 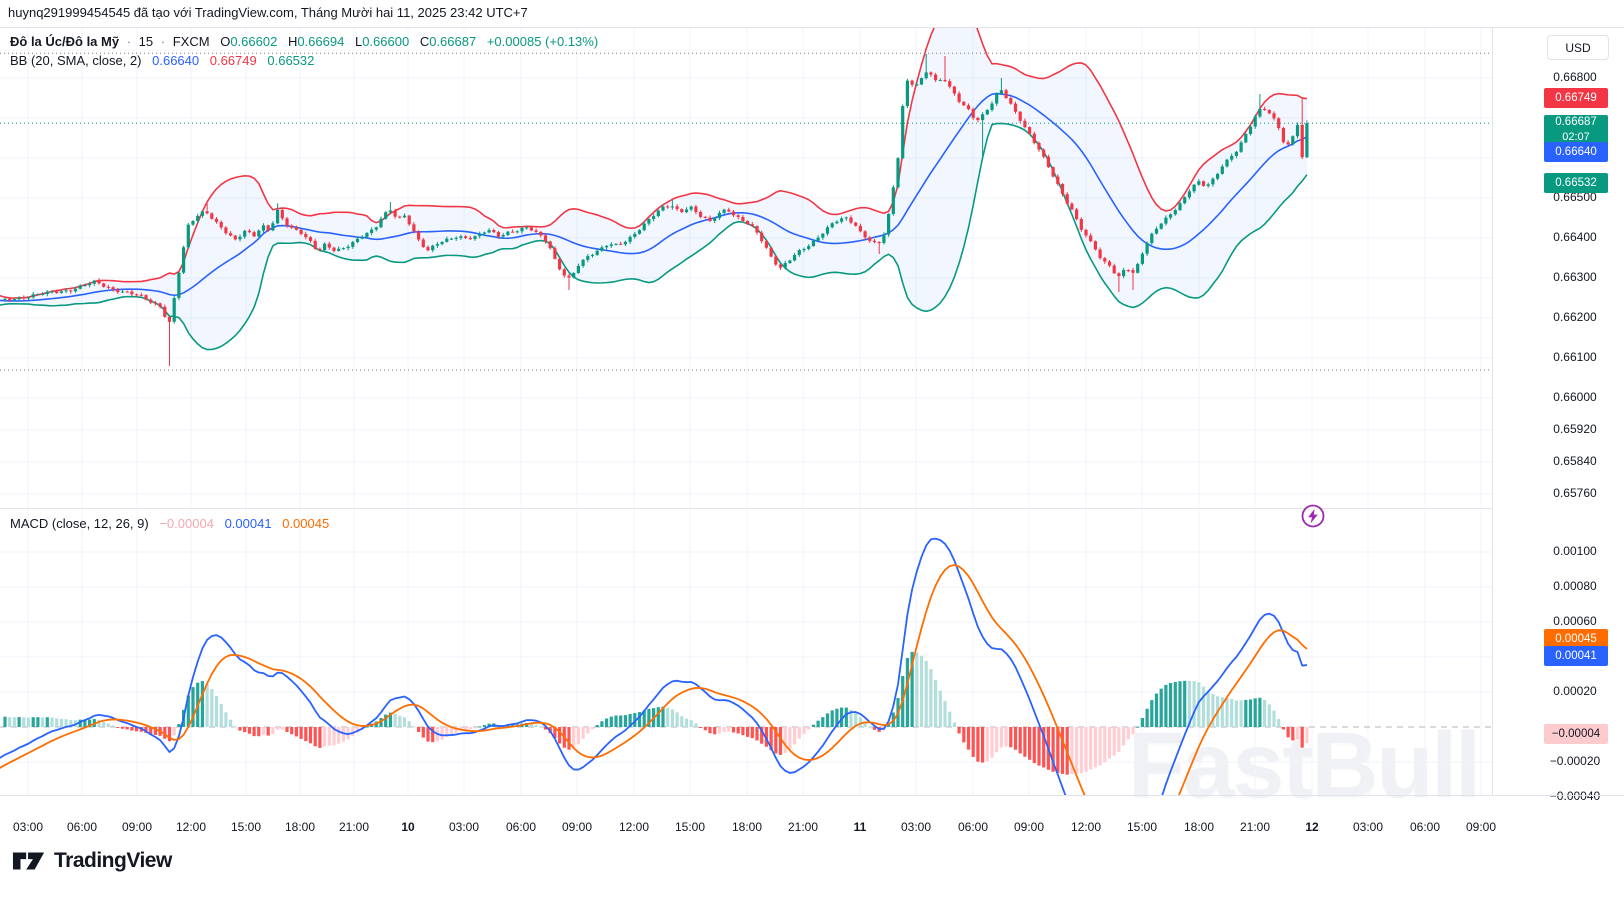 I want to click on low-value: 0.66600, so click(x=386, y=41).